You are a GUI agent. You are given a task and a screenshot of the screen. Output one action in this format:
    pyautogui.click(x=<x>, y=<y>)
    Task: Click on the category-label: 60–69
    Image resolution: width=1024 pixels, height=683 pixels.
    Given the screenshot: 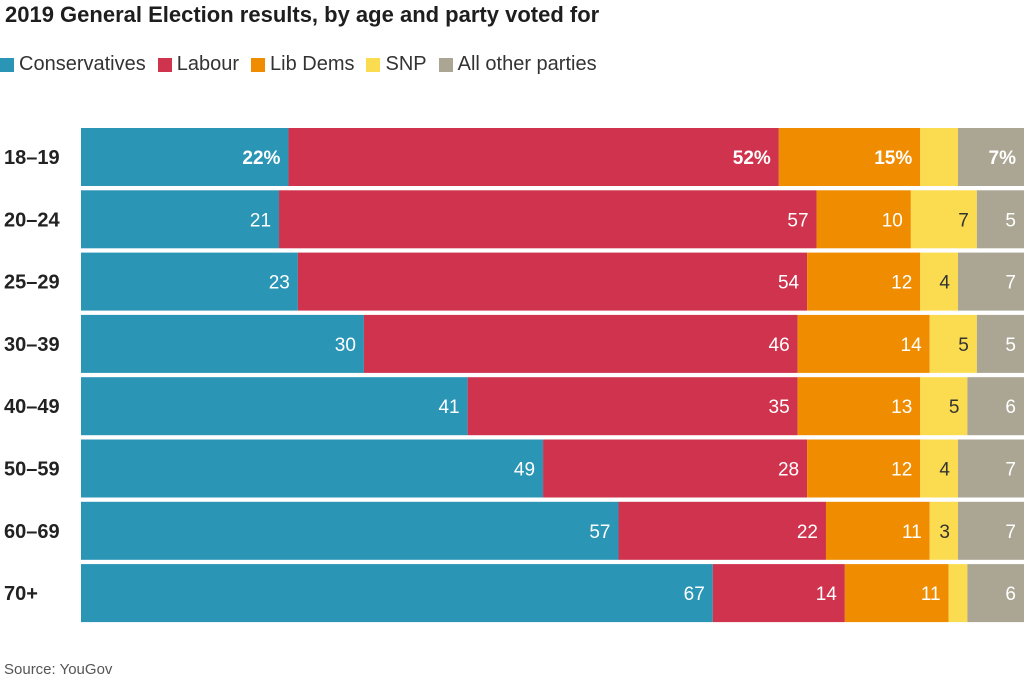 What is the action you would take?
    pyautogui.click(x=32, y=532)
    